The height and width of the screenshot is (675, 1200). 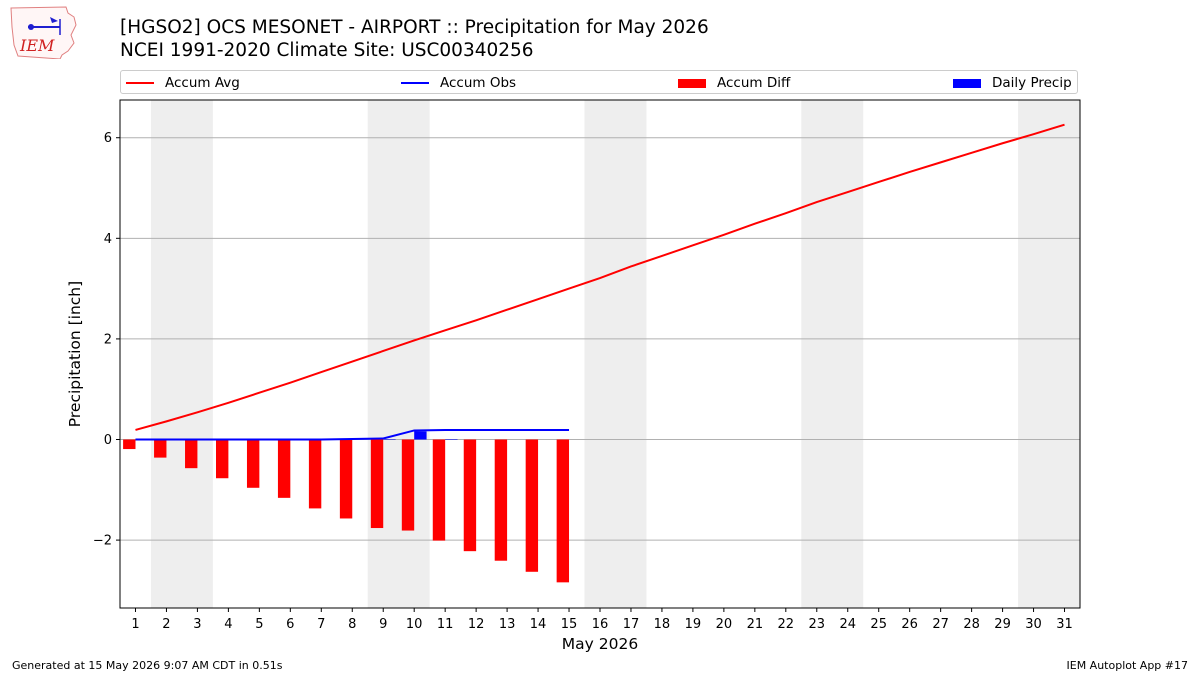 What do you see at coordinates (817, 624) in the screenshot?
I see `x-tick-label: 23` at bounding box center [817, 624].